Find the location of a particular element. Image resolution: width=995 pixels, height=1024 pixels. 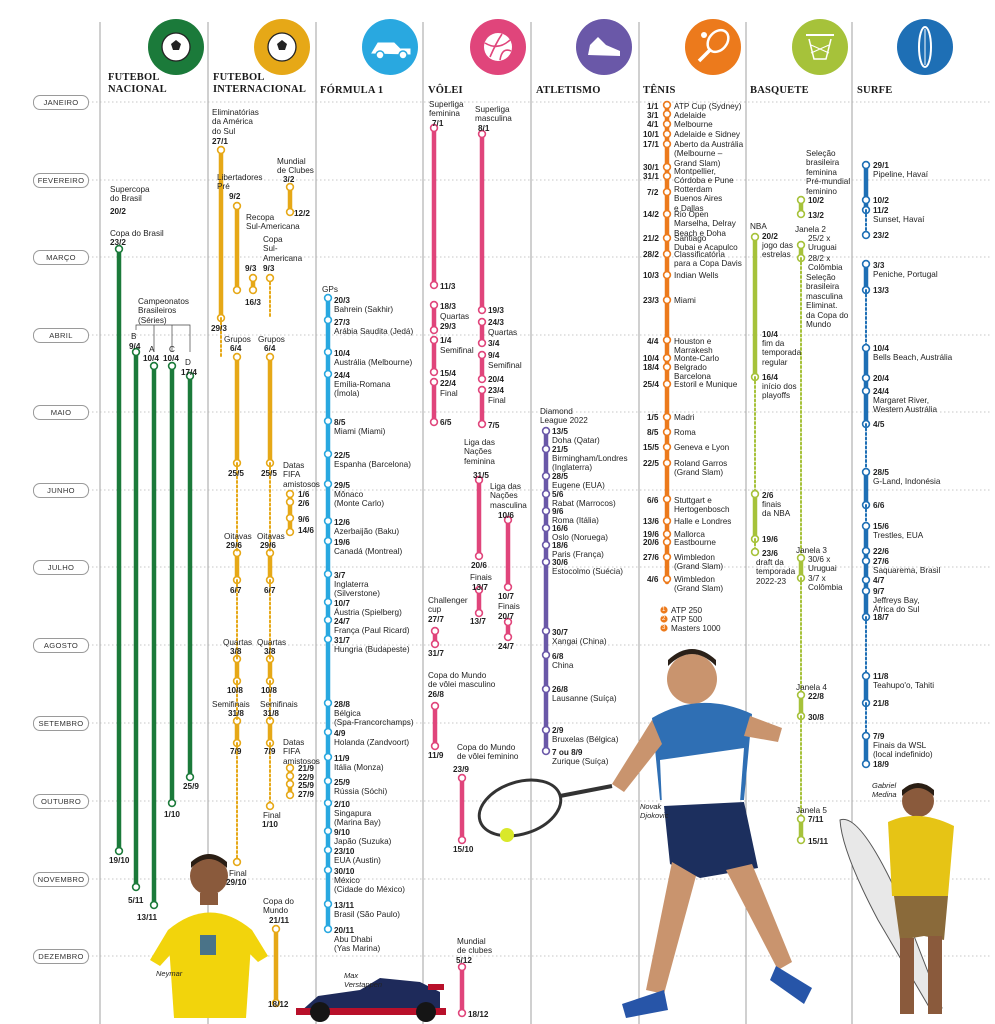

event-label: 27/6 is located at coordinates (651, 557).